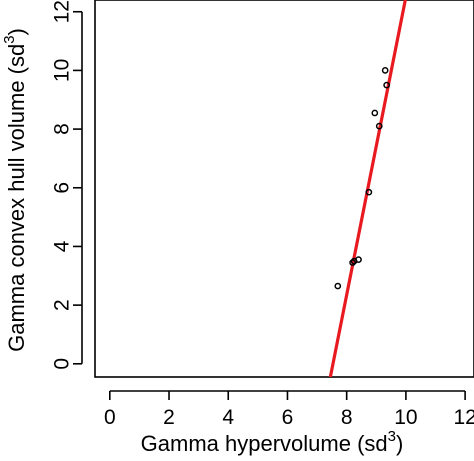  I want to click on y-axis: 0 2 4 6 8 10 12, so click(67, 185).